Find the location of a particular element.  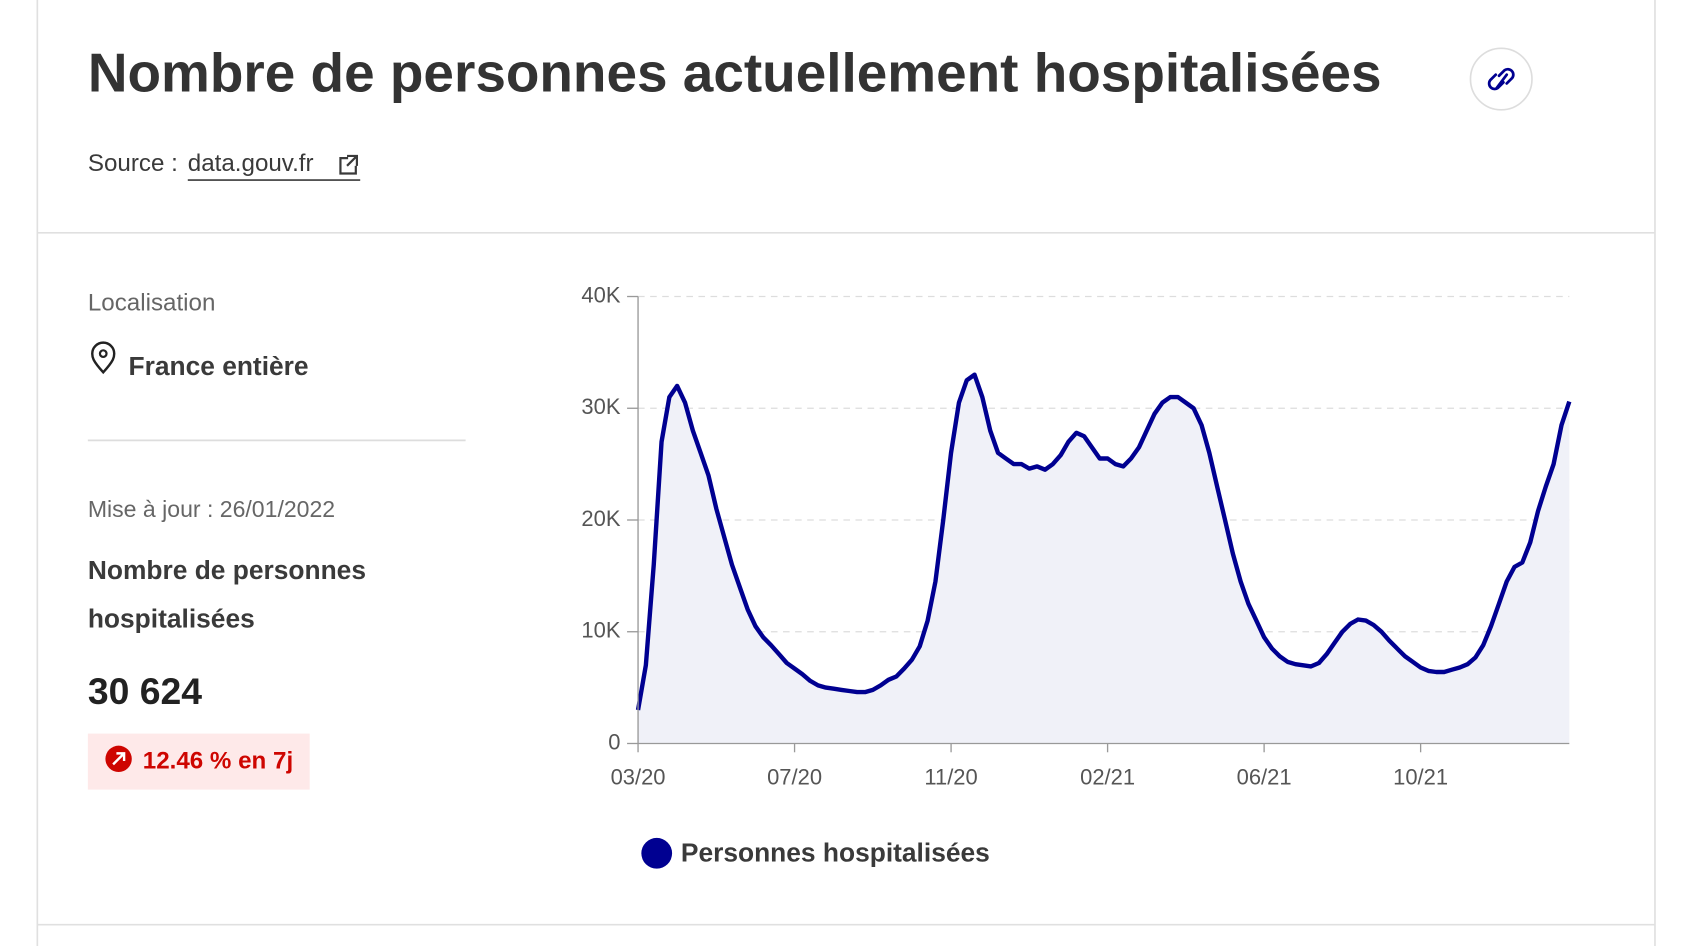

x-tick-label: 02/21 is located at coordinates (1107, 776).